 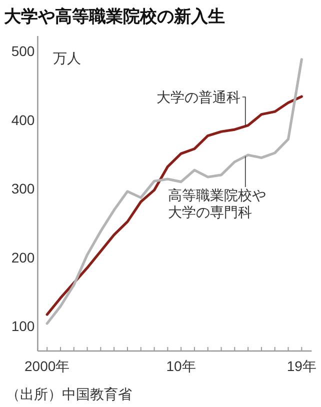 I want to click on ytick: 100, so click(x=23, y=326).